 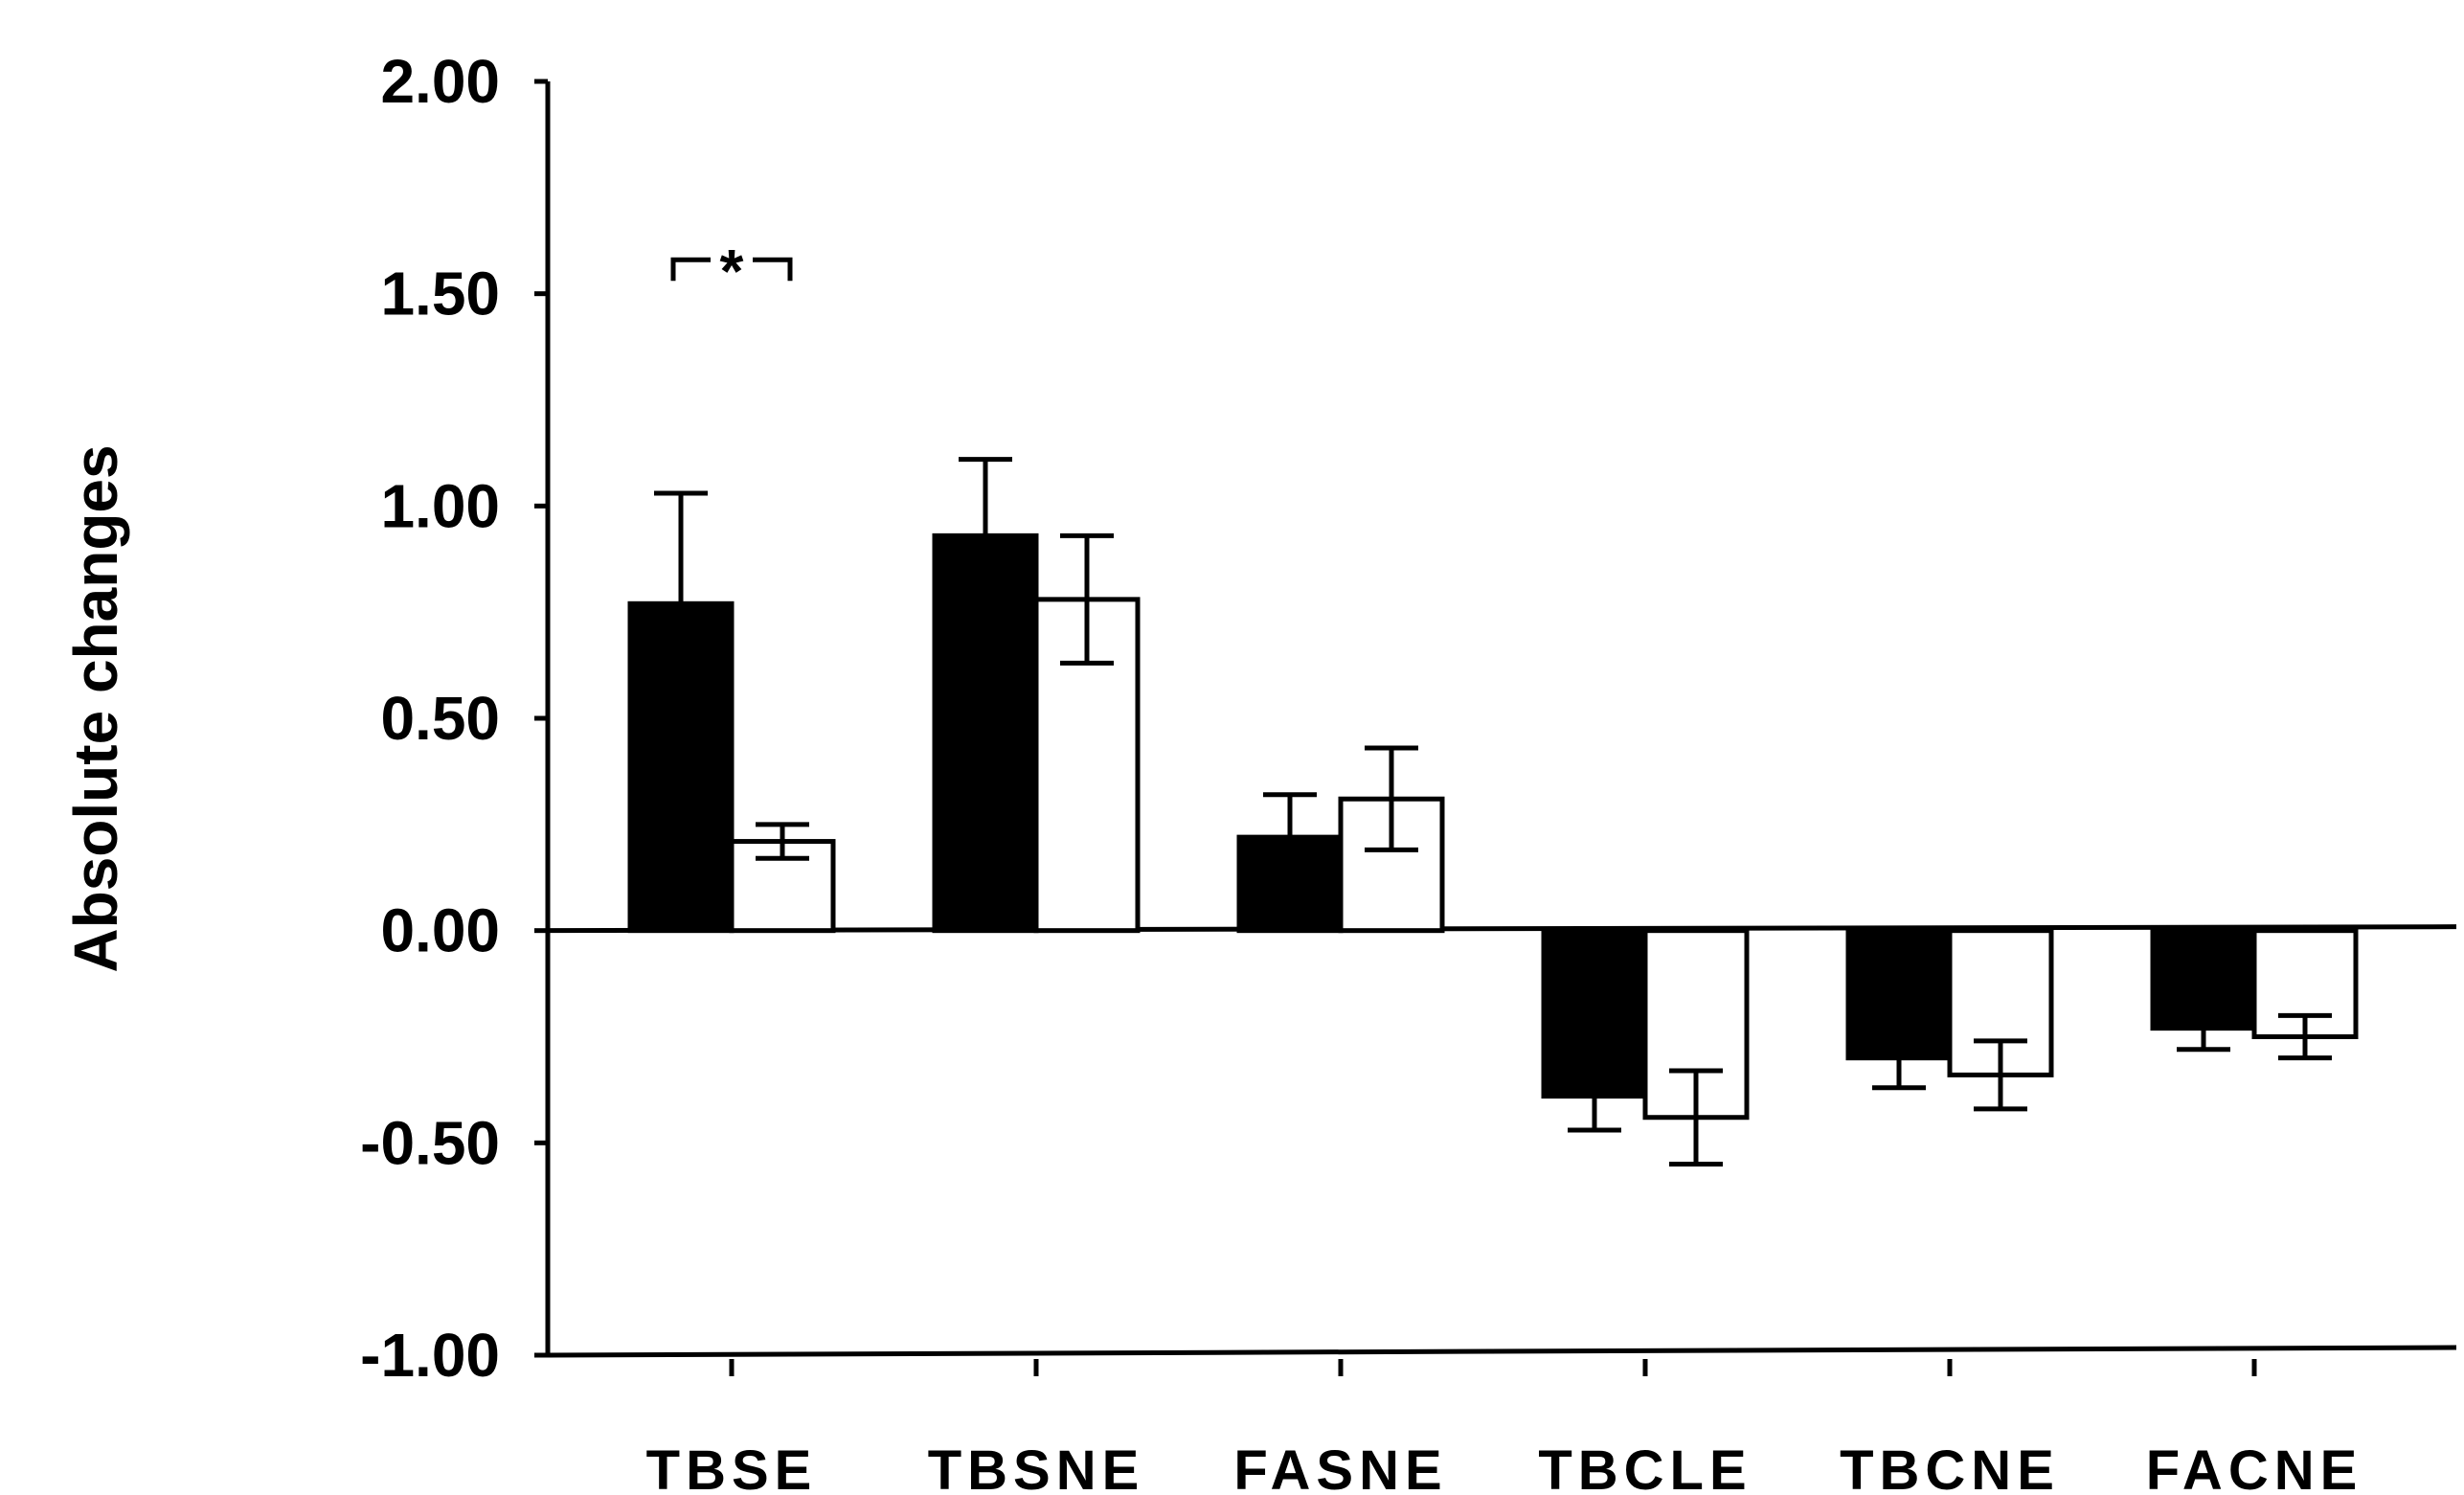 What do you see at coordinates (440, 718) in the screenshot?
I see `y-tick-label: 0.50` at bounding box center [440, 718].